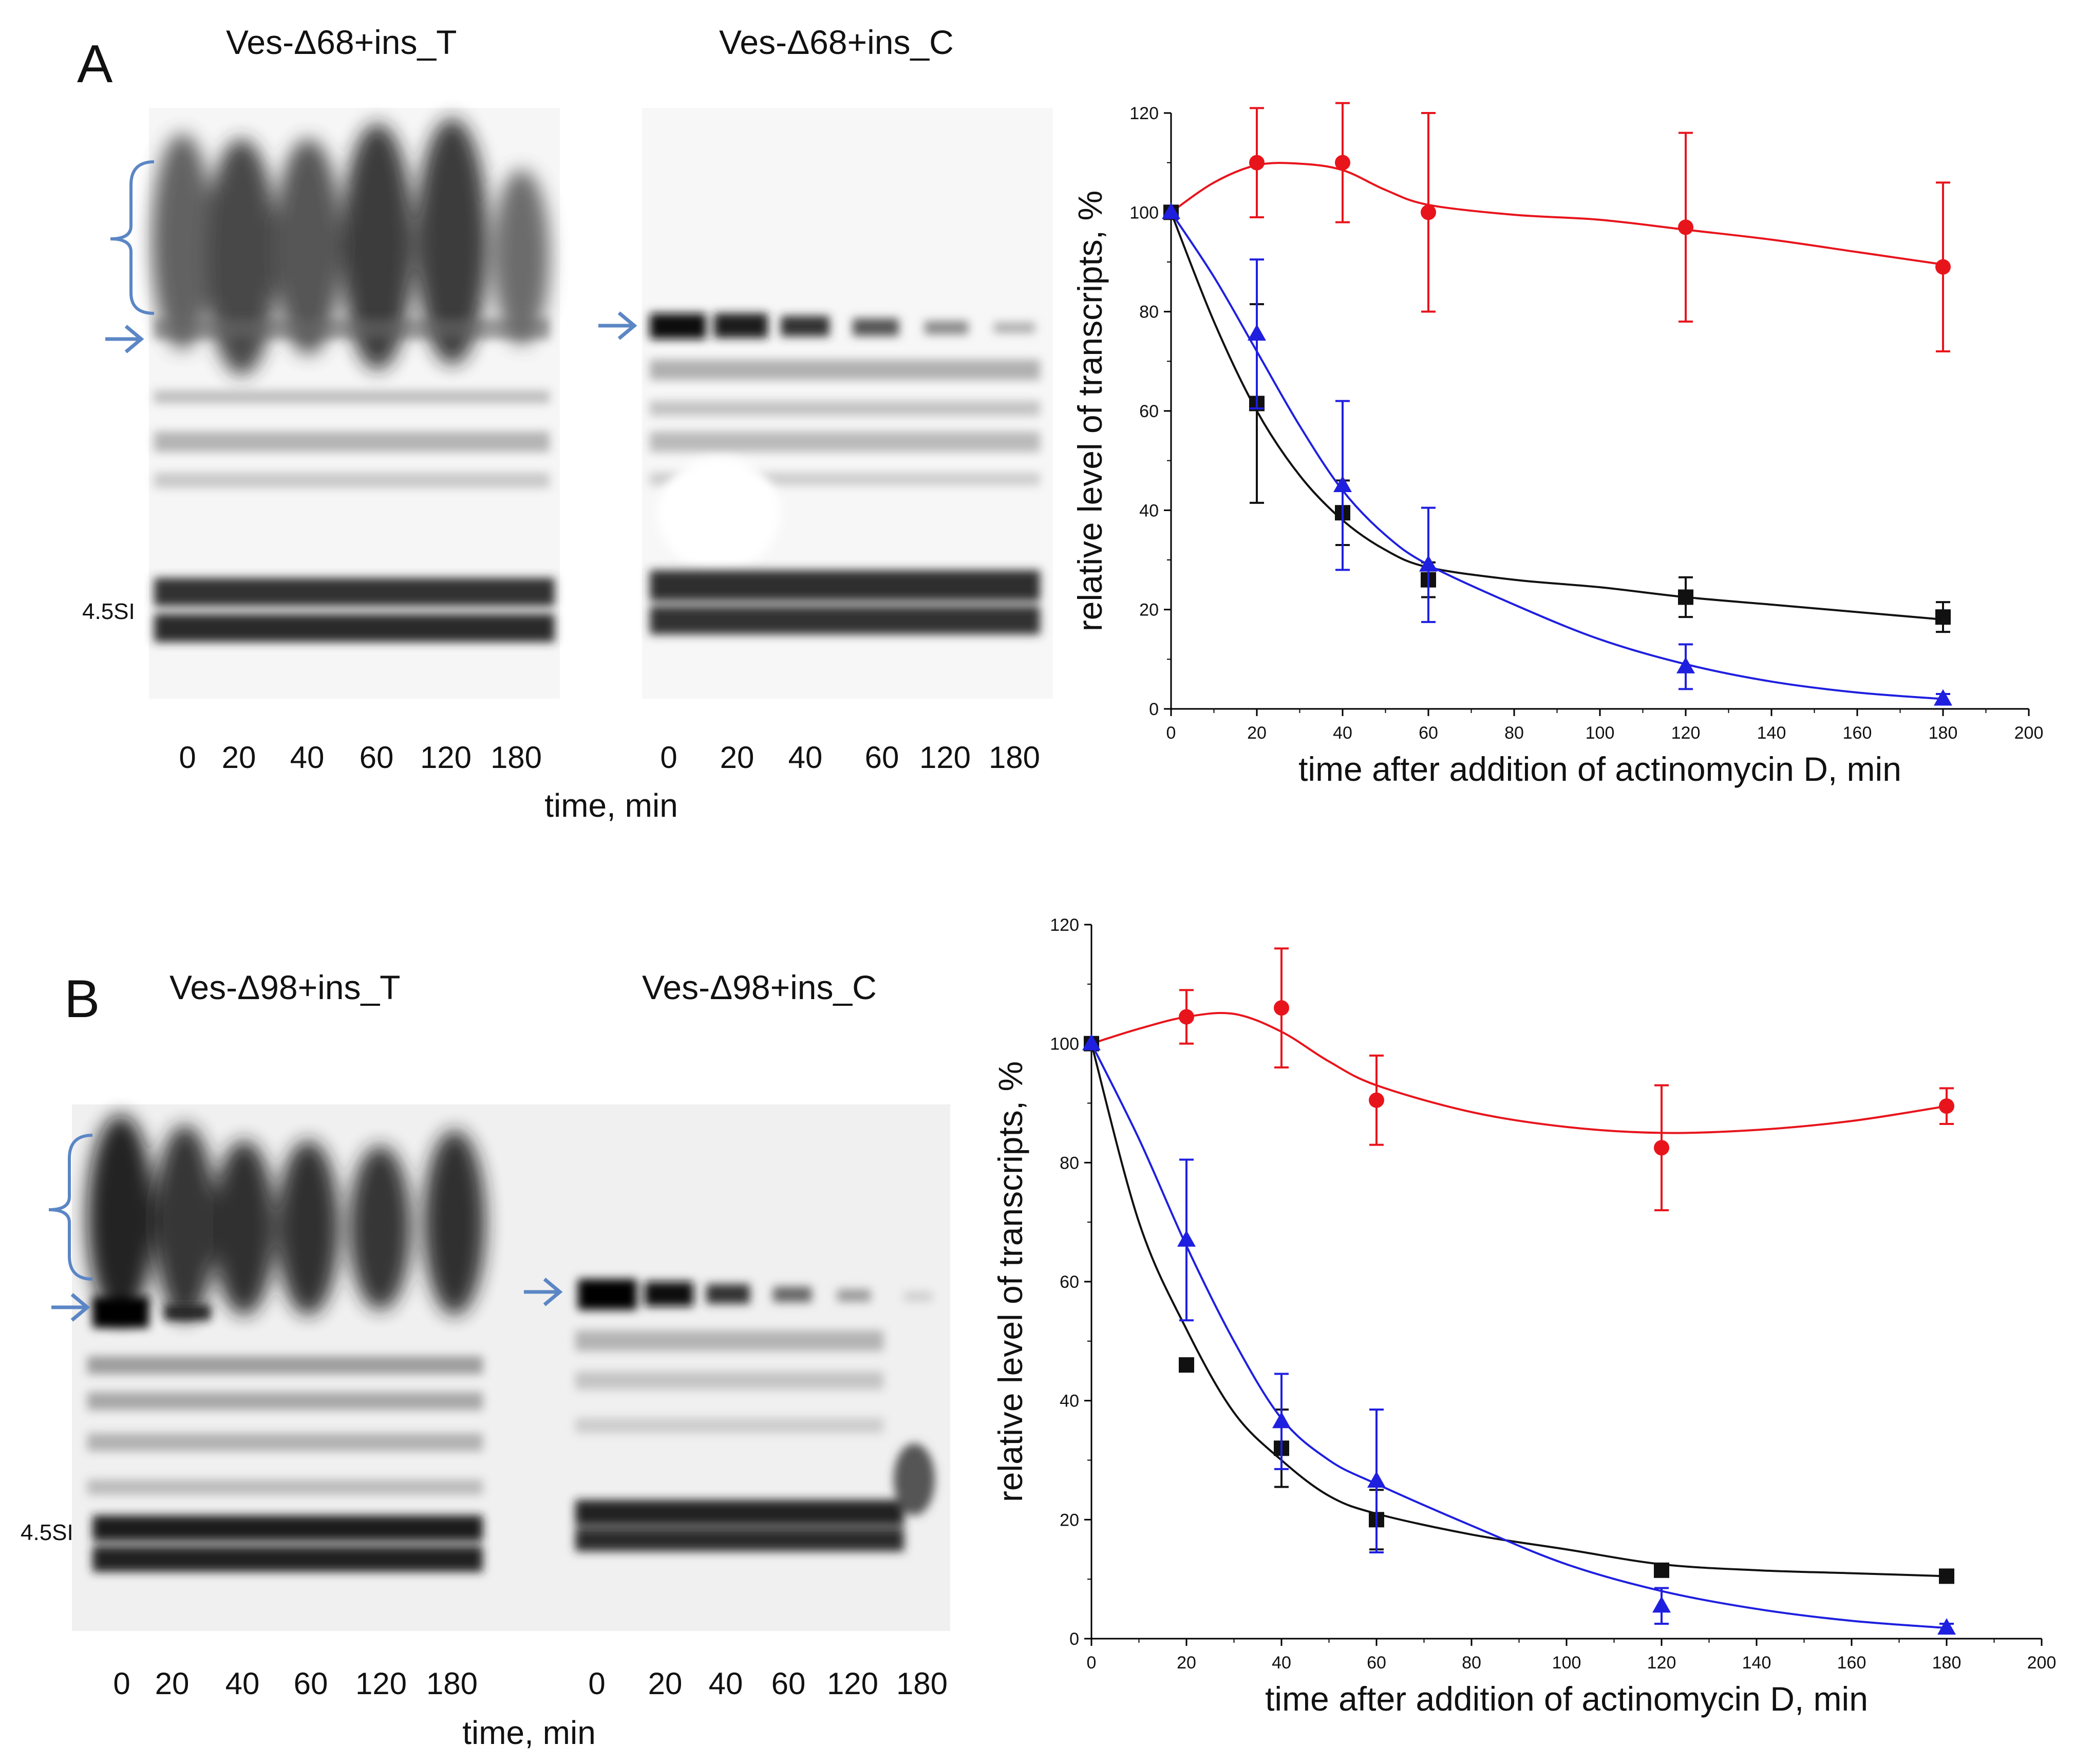  Describe the element at coordinates (847, 403) in the screenshot. I see `gel-image-a-ins-c` at that location.